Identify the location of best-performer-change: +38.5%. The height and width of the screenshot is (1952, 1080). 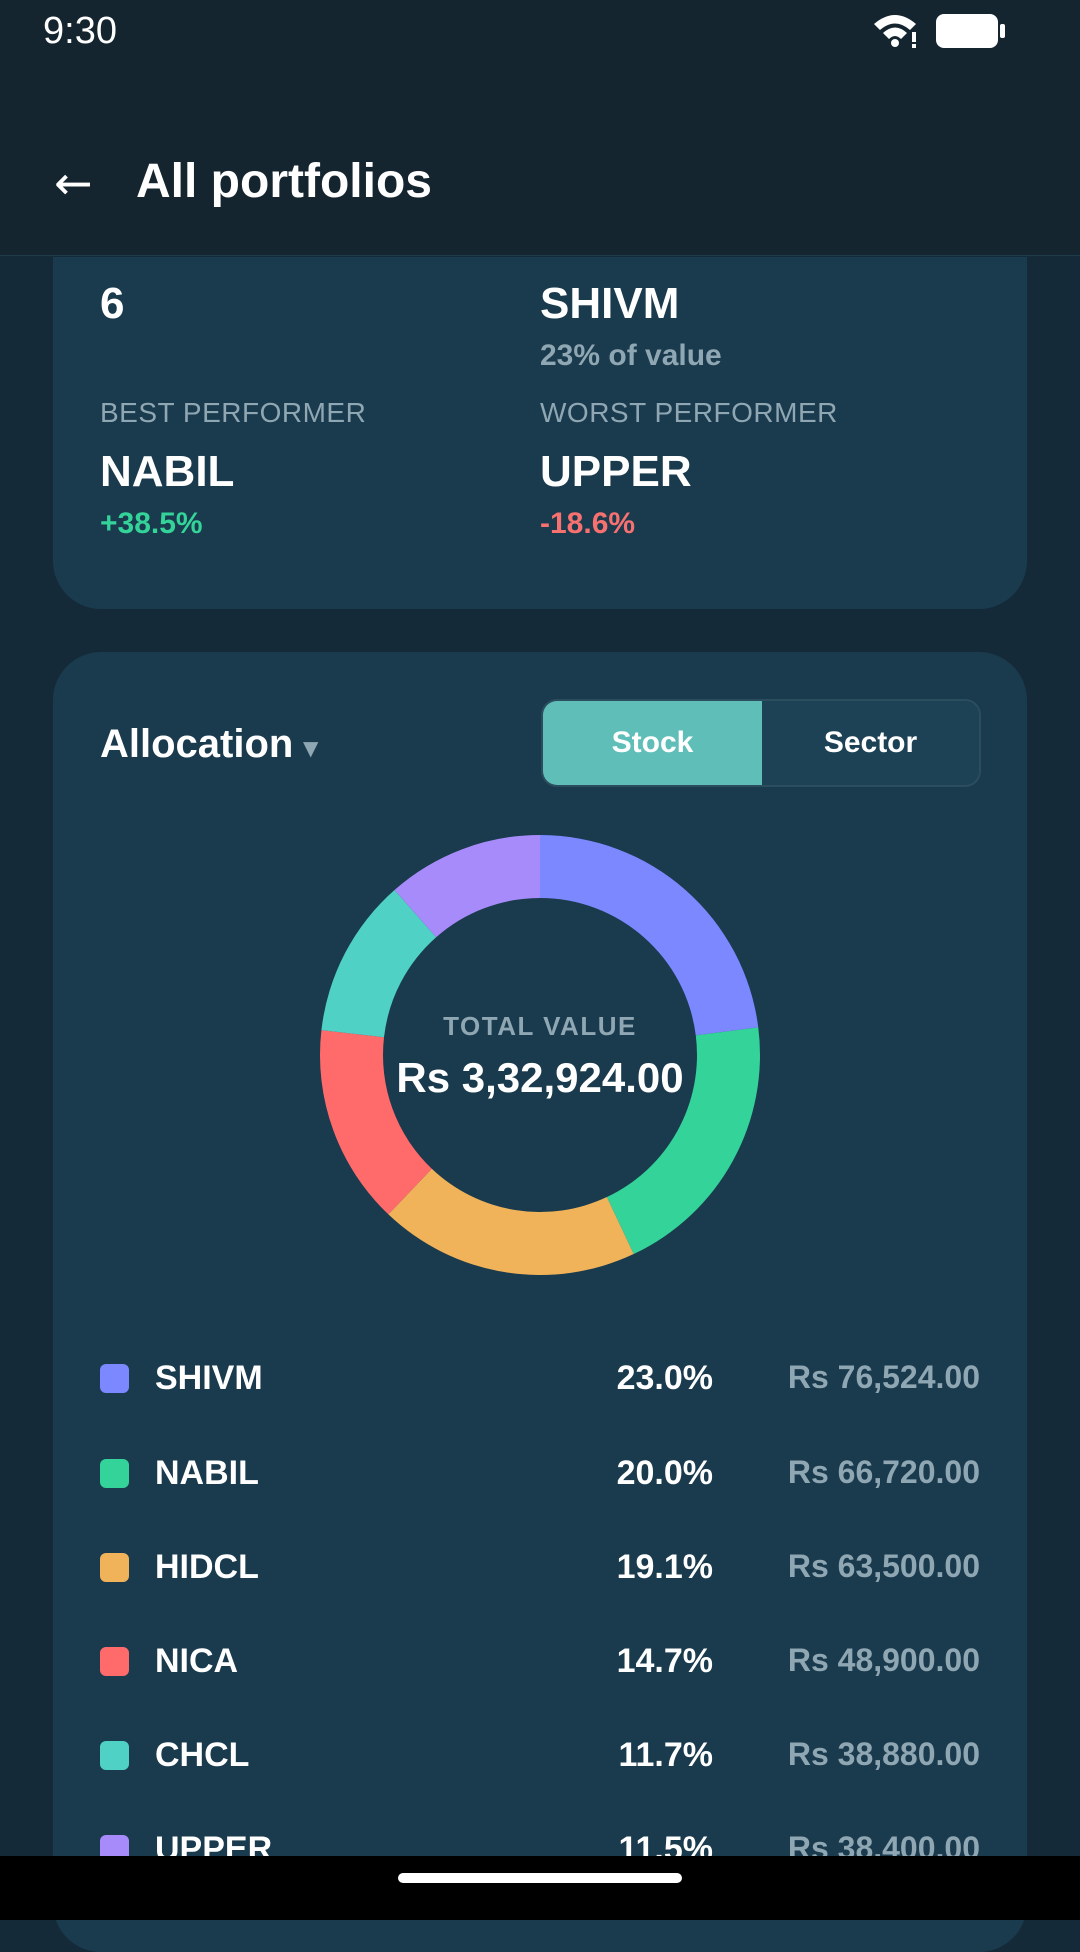
(151, 523).